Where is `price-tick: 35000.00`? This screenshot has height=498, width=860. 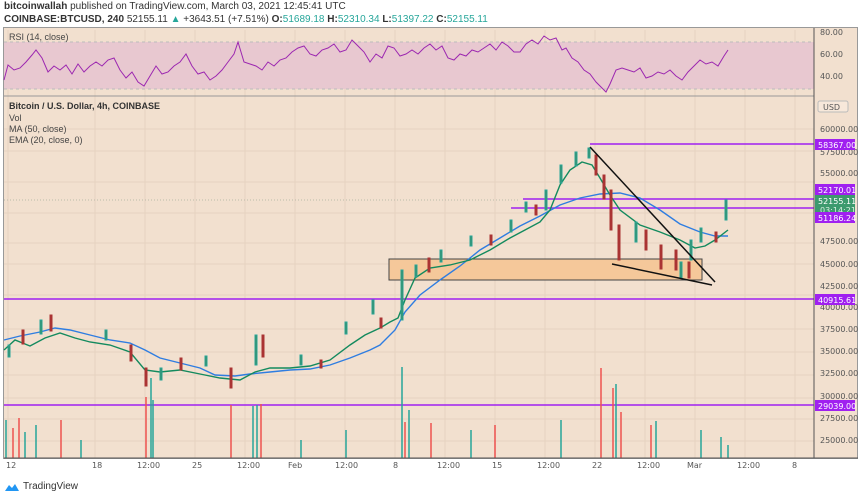
price-tick: 35000.00 is located at coordinates (839, 351).